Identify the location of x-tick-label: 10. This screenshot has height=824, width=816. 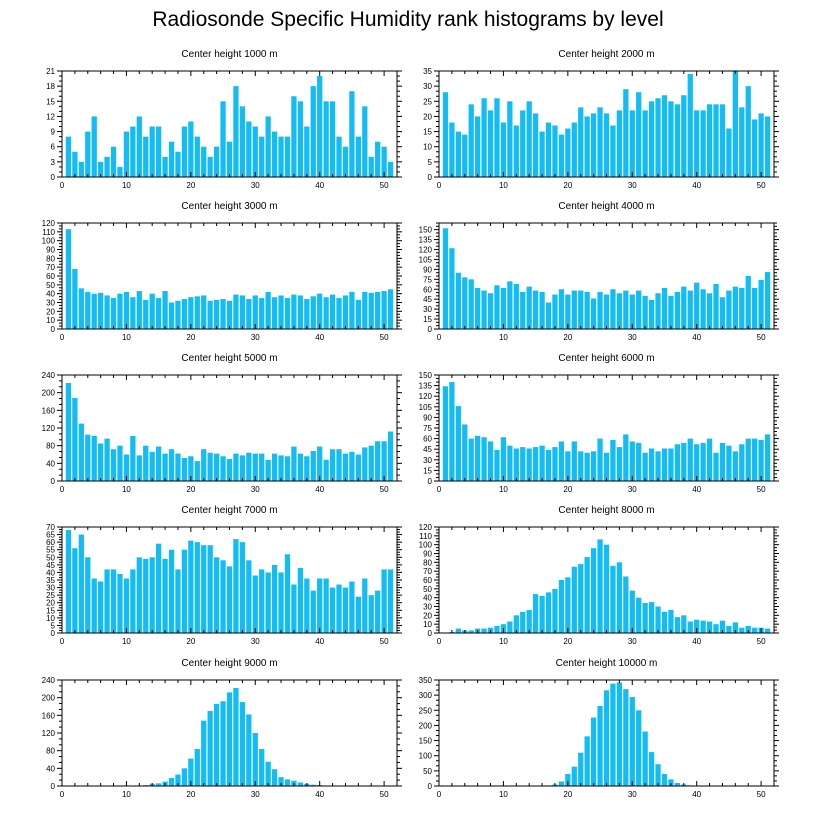
(503, 185).